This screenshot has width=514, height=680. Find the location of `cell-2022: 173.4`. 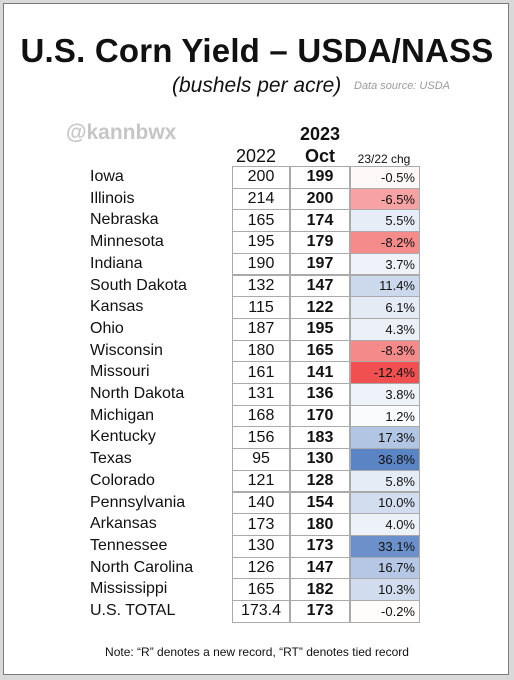

cell-2022: 173.4 is located at coordinates (261, 611).